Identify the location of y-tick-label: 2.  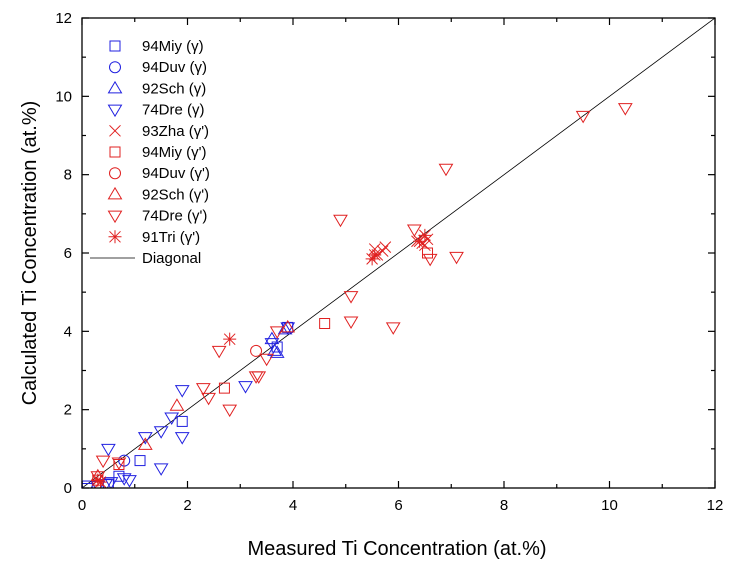
(68, 410).